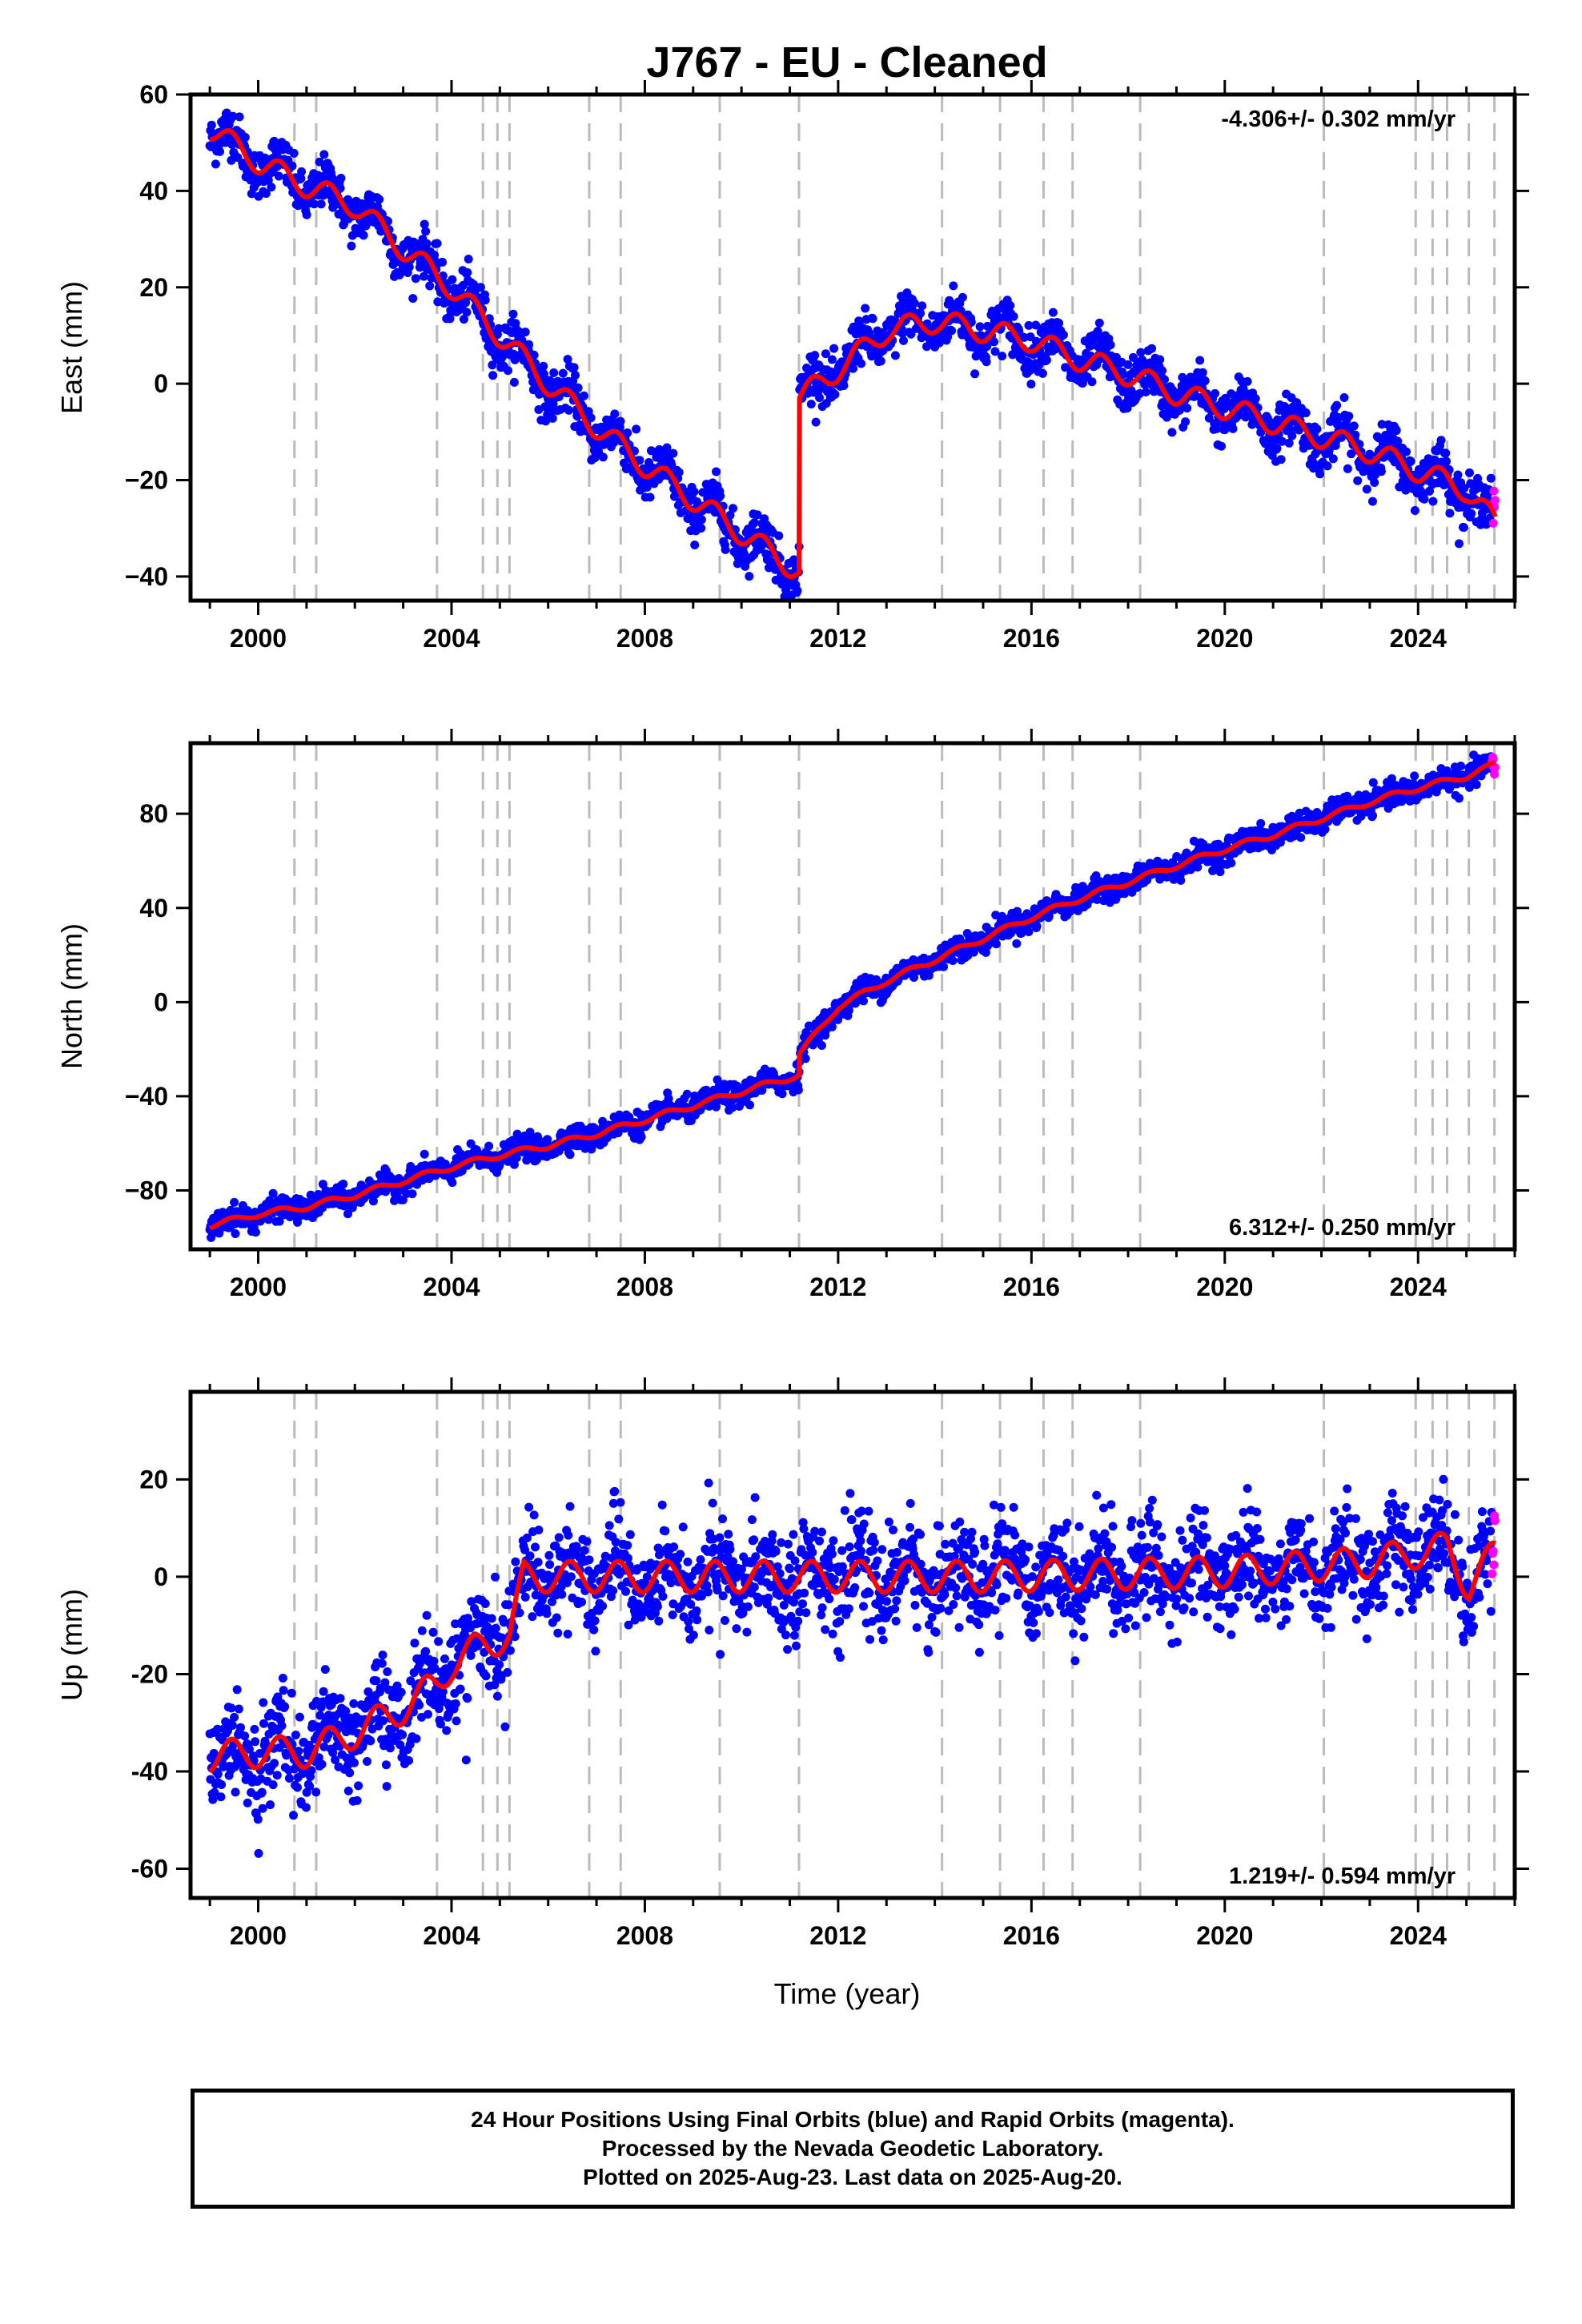 The height and width of the screenshot is (2324, 1582). What do you see at coordinates (258, 1287) in the screenshot?
I see `x-tick-label: 2000` at bounding box center [258, 1287].